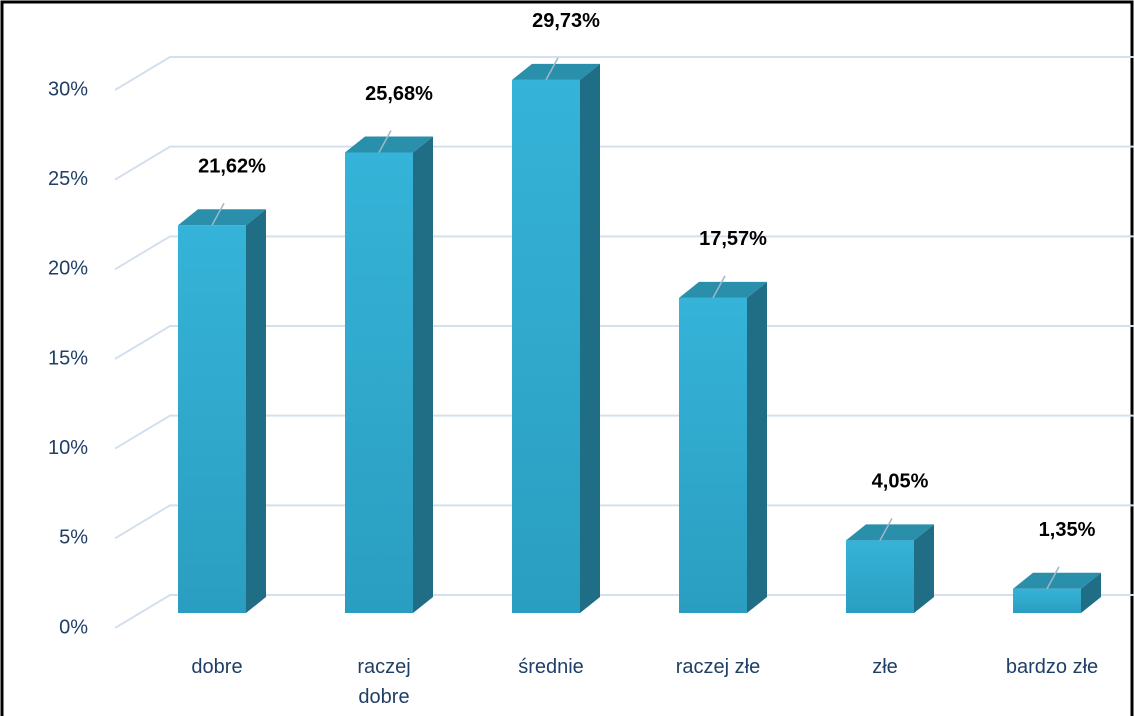 This screenshot has width=1134, height=716. What do you see at coordinates (551, 667) in the screenshot?
I see `x-tick-label: średnie` at bounding box center [551, 667].